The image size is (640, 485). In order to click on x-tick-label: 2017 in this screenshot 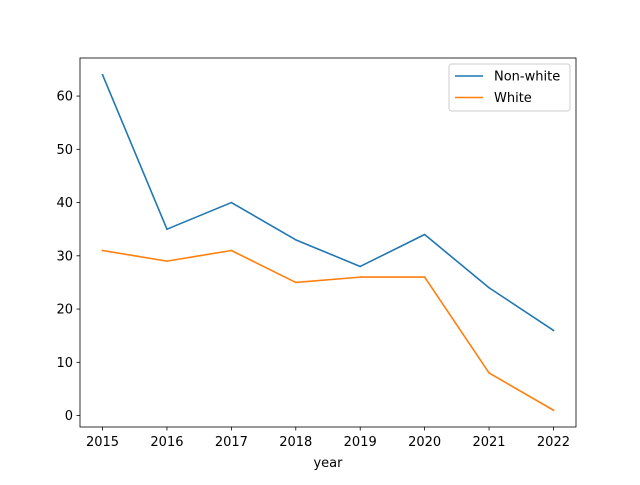, I will do `click(231, 442)`.